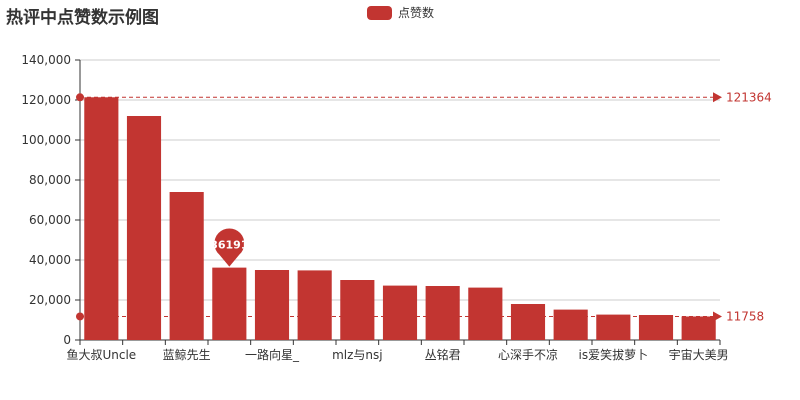 The width and height of the screenshot is (800, 400). I want to click on legend: 点赞数, so click(400, 12).